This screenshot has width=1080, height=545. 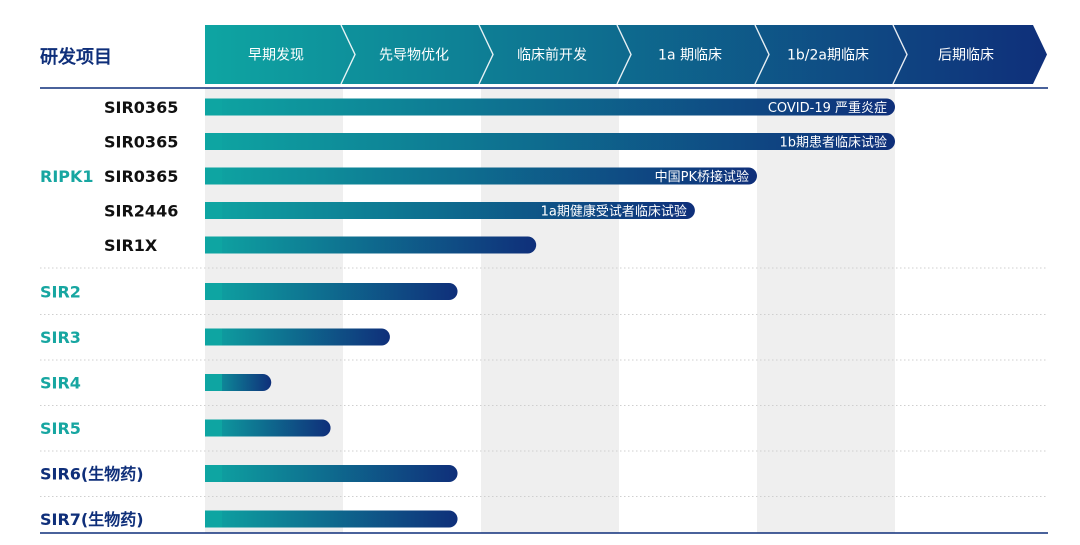 What do you see at coordinates (276, 56) in the screenshot?
I see `phase-label: 早期发现` at bounding box center [276, 56].